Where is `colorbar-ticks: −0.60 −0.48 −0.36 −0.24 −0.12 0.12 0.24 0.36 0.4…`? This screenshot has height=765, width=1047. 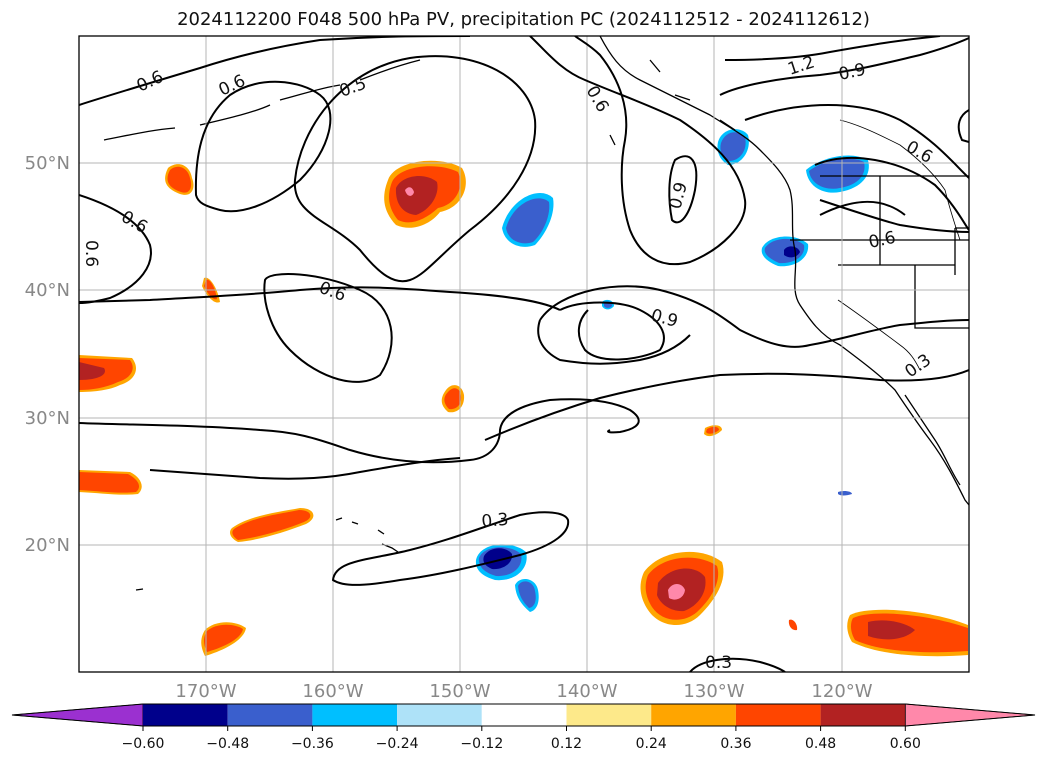 colorbar-ticks: −0.60 −0.48 −0.36 −0.24 −0.12 0.12 0.24 0.36 0.4… is located at coordinates (521, 739).